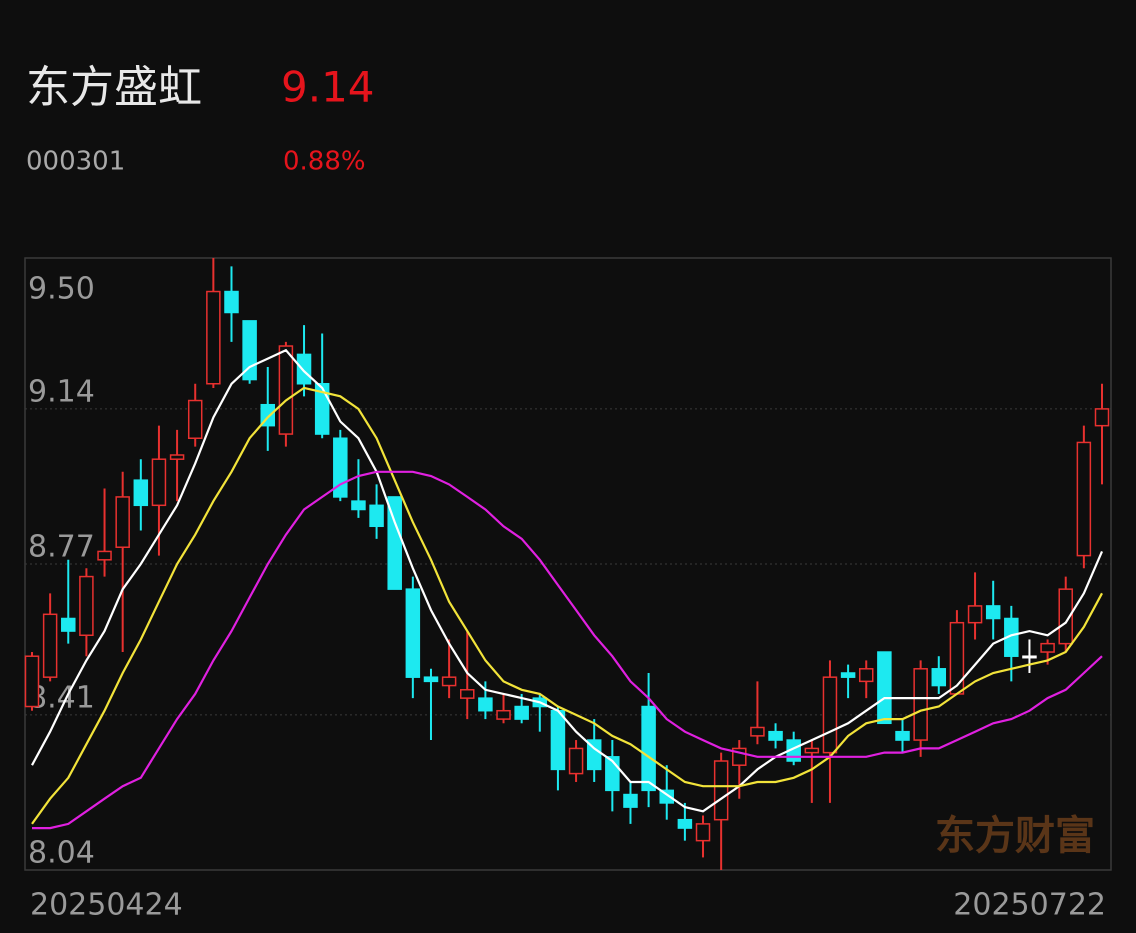 Image resolution: width=1136 pixels, height=933 pixels. What do you see at coordinates (61, 391) in the screenshot?
I see `y-tick-label: 9.14` at bounding box center [61, 391].